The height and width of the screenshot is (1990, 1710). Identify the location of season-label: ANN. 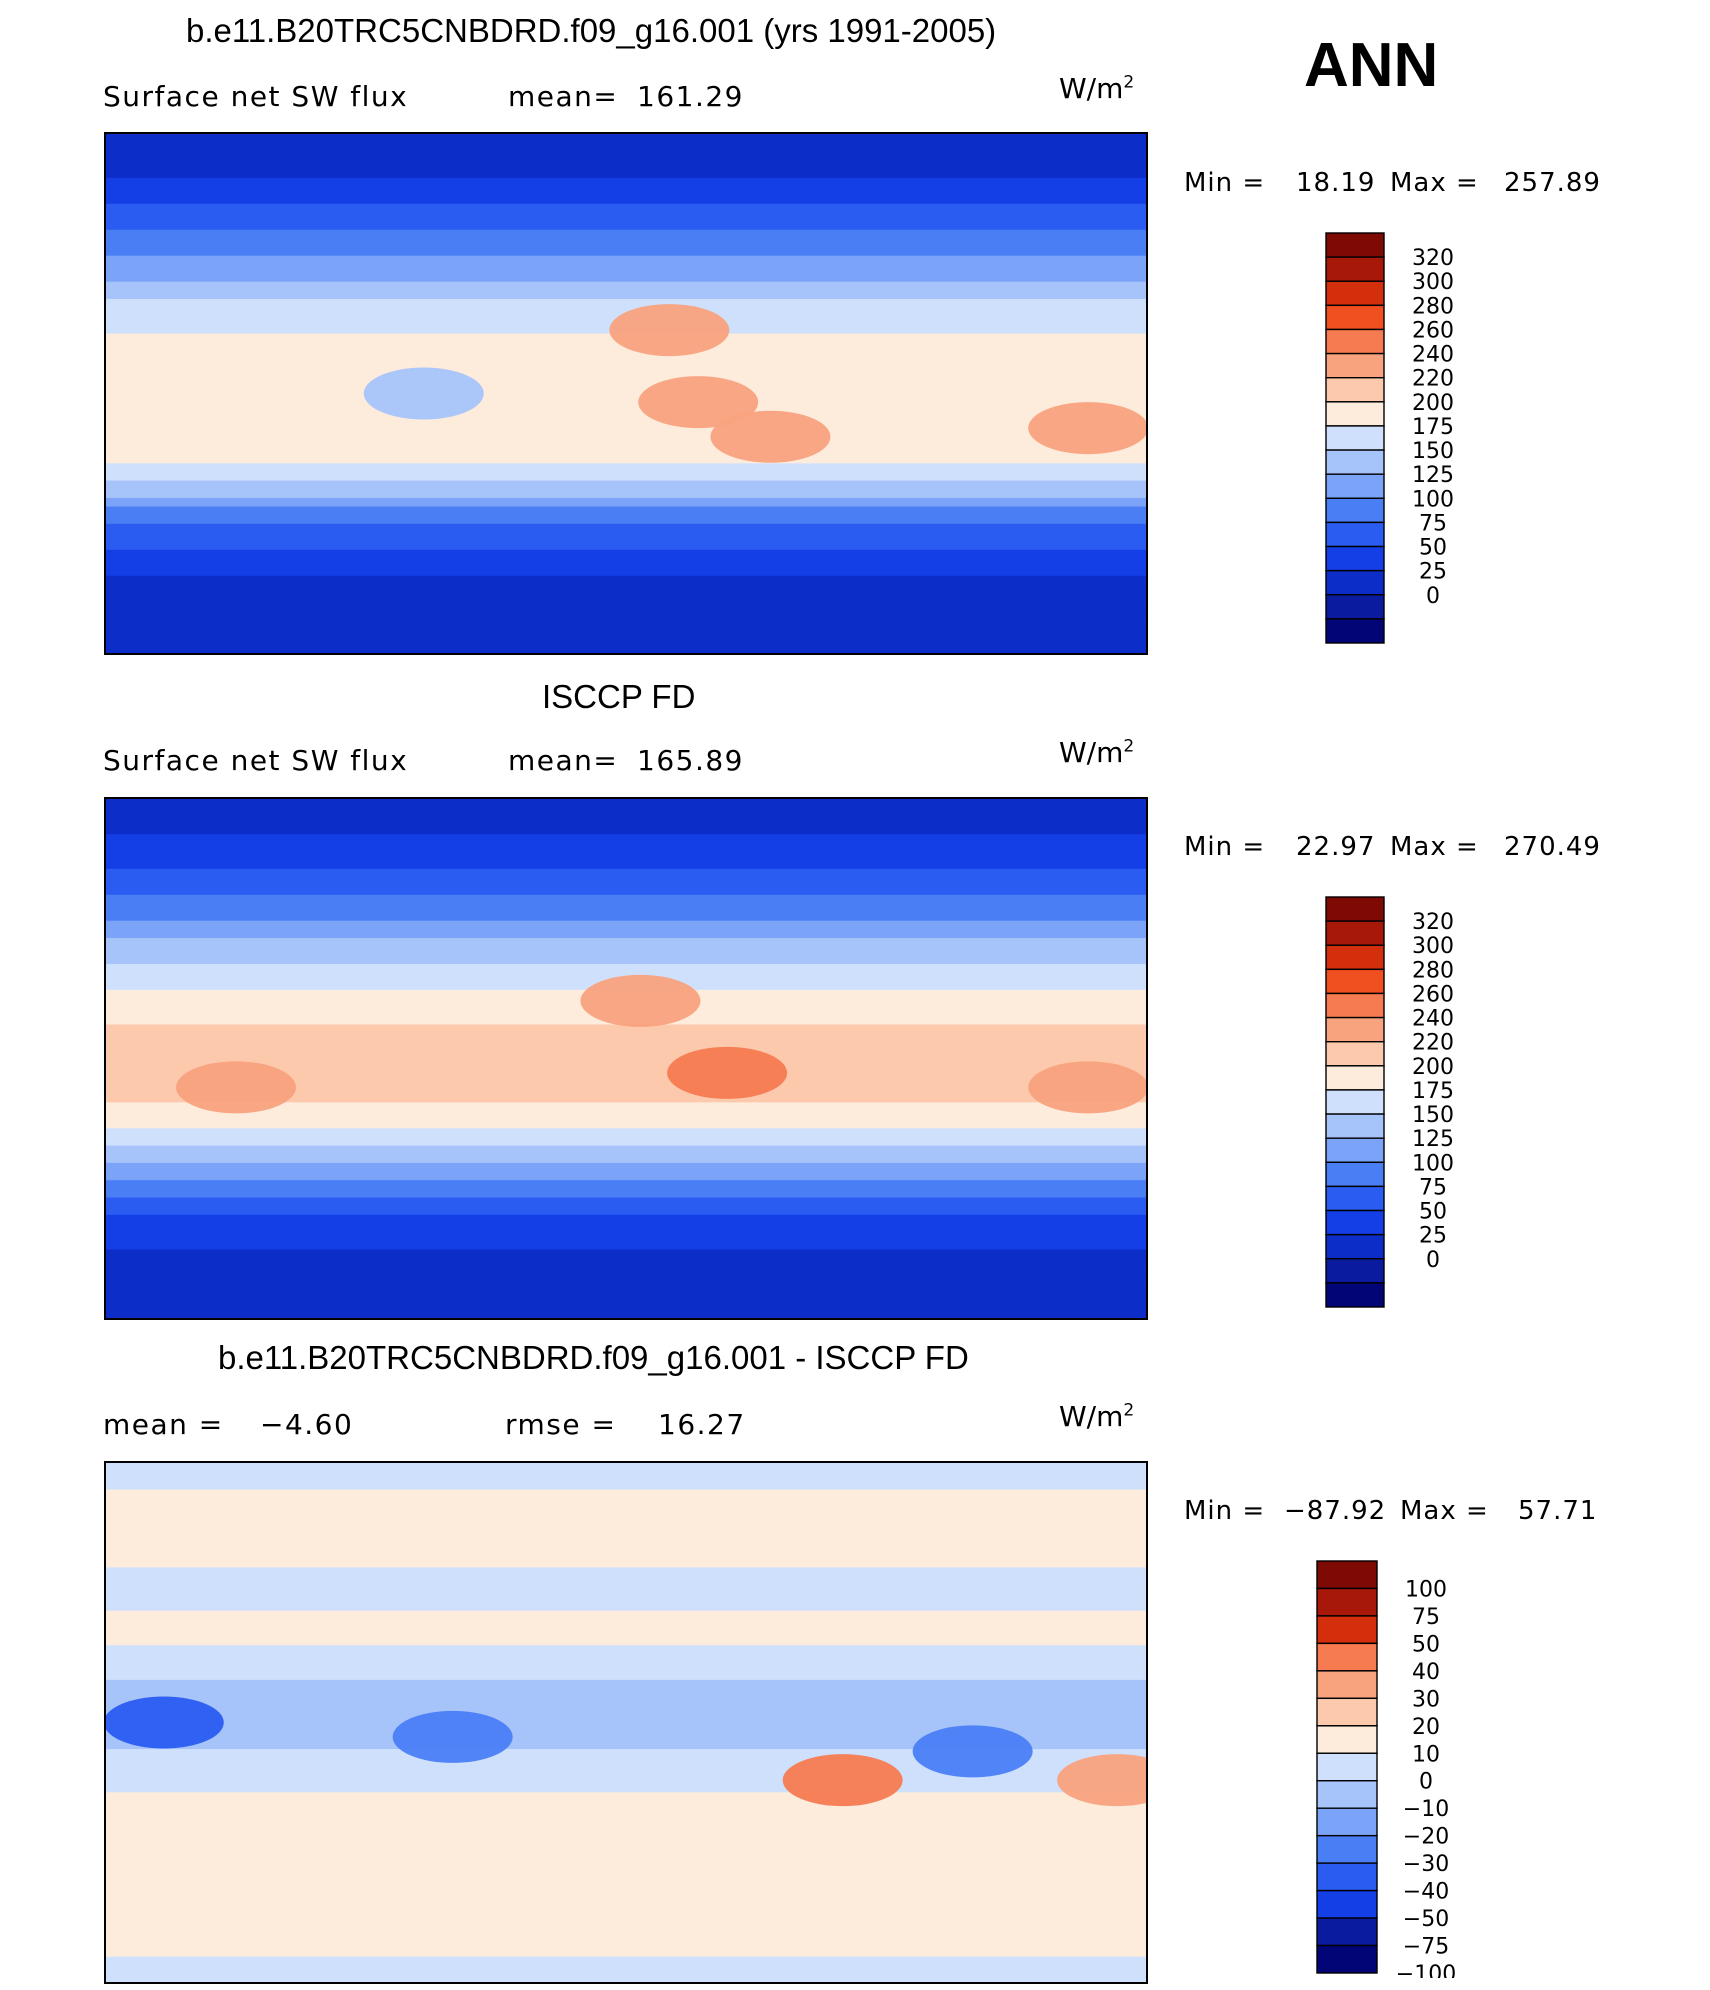
(1371, 65).